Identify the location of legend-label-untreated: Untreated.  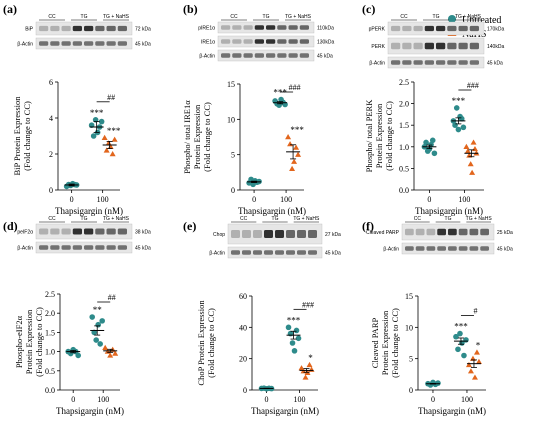
(481, 20).